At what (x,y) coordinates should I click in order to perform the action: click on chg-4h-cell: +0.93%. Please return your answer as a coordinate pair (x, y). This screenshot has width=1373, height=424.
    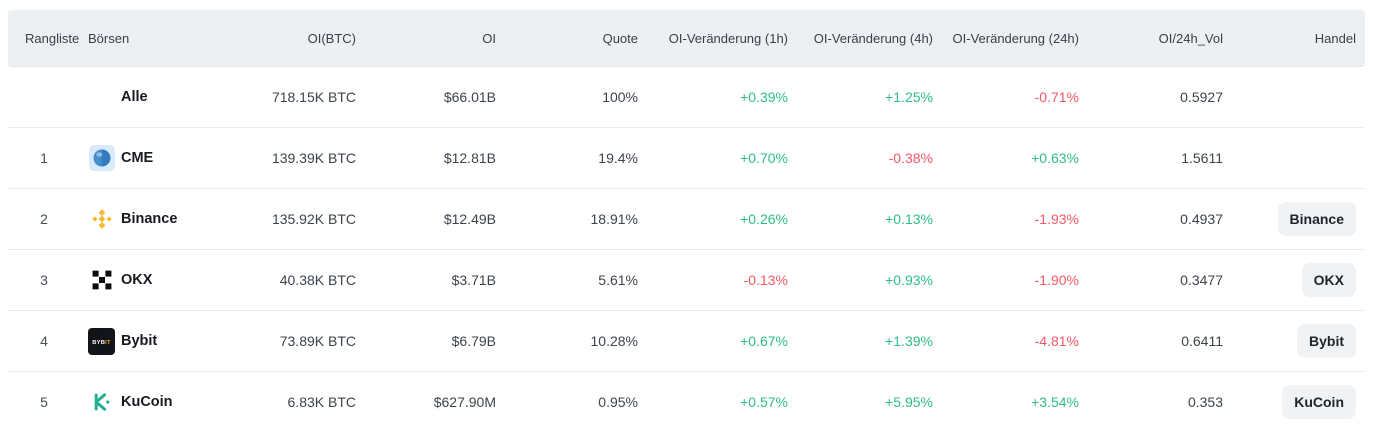
    Looking at the image, I should click on (909, 280).